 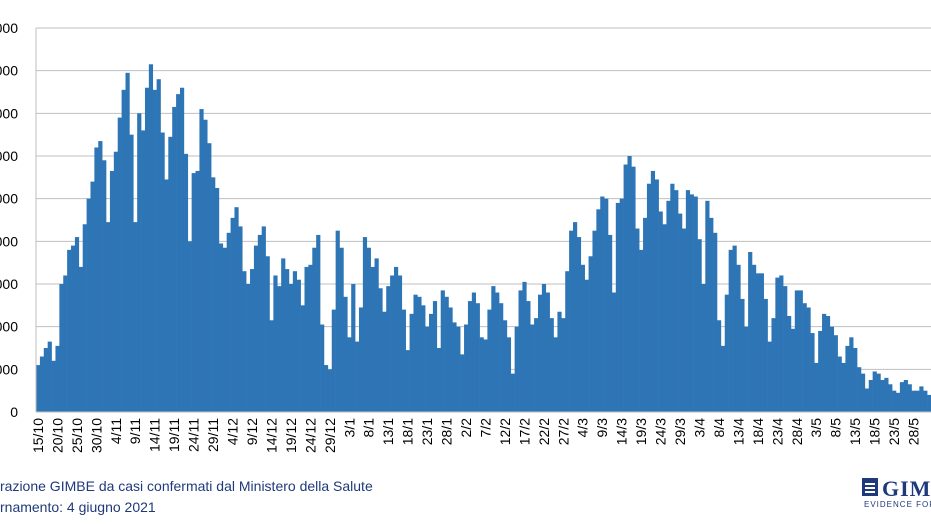 I want to click on x-tick-label: 29/12, so click(x=330, y=435).